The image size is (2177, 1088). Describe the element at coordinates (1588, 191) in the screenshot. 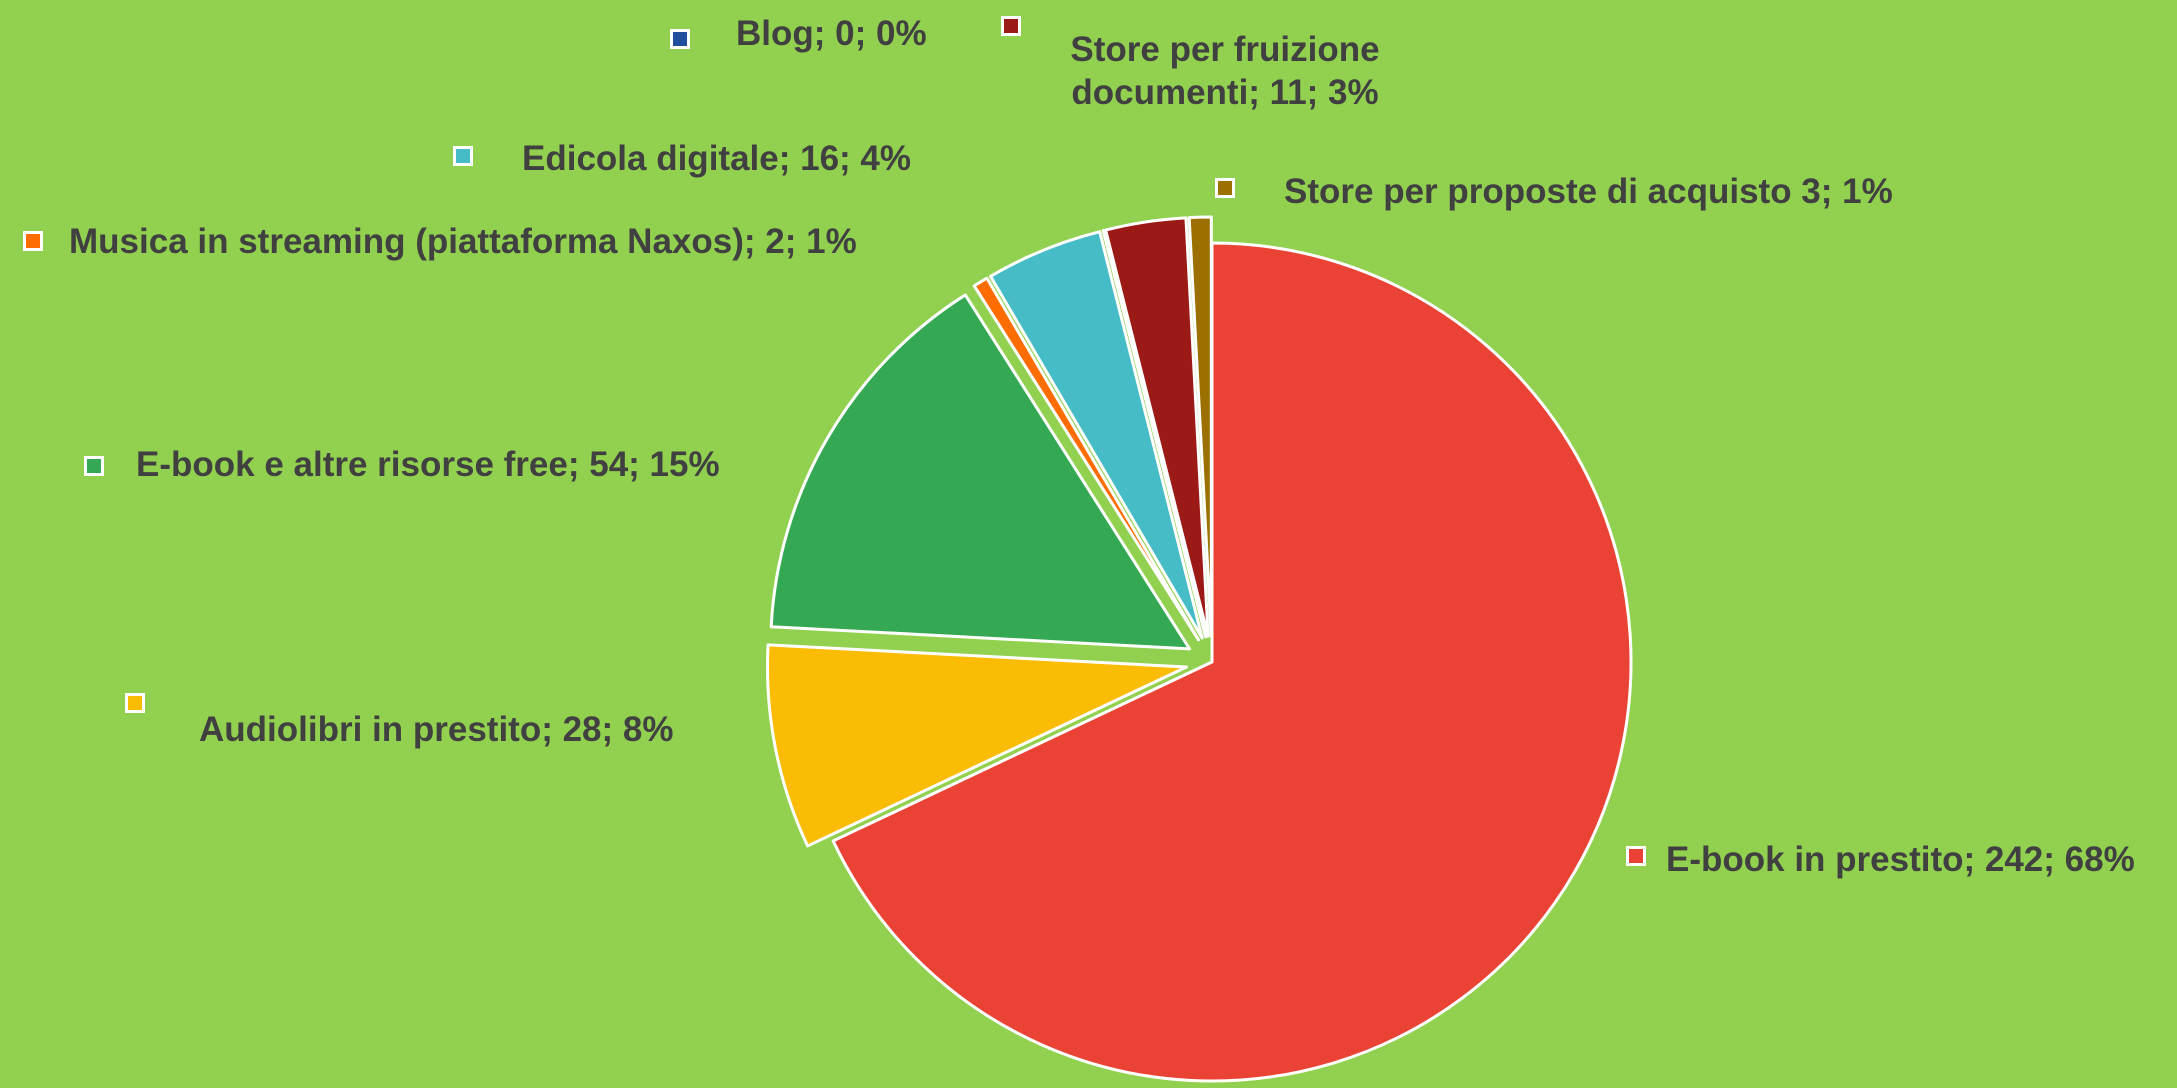

I see `data-label: Store per proposte di acquisto 3; 1%` at that location.